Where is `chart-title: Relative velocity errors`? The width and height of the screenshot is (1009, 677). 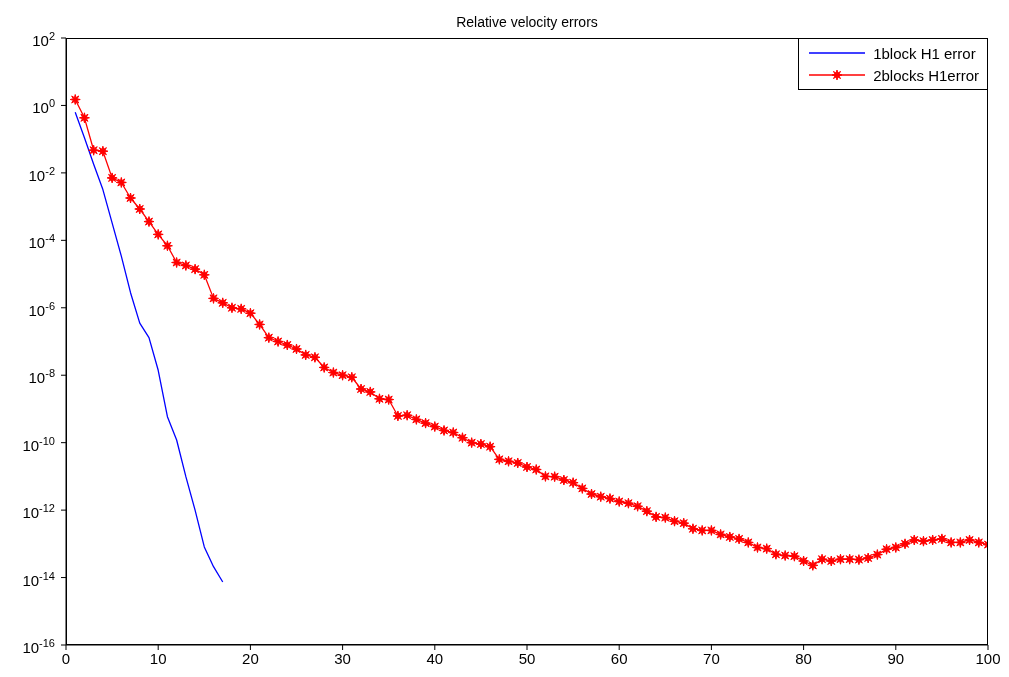 chart-title: Relative velocity errors is located at coordinates (527, 22).